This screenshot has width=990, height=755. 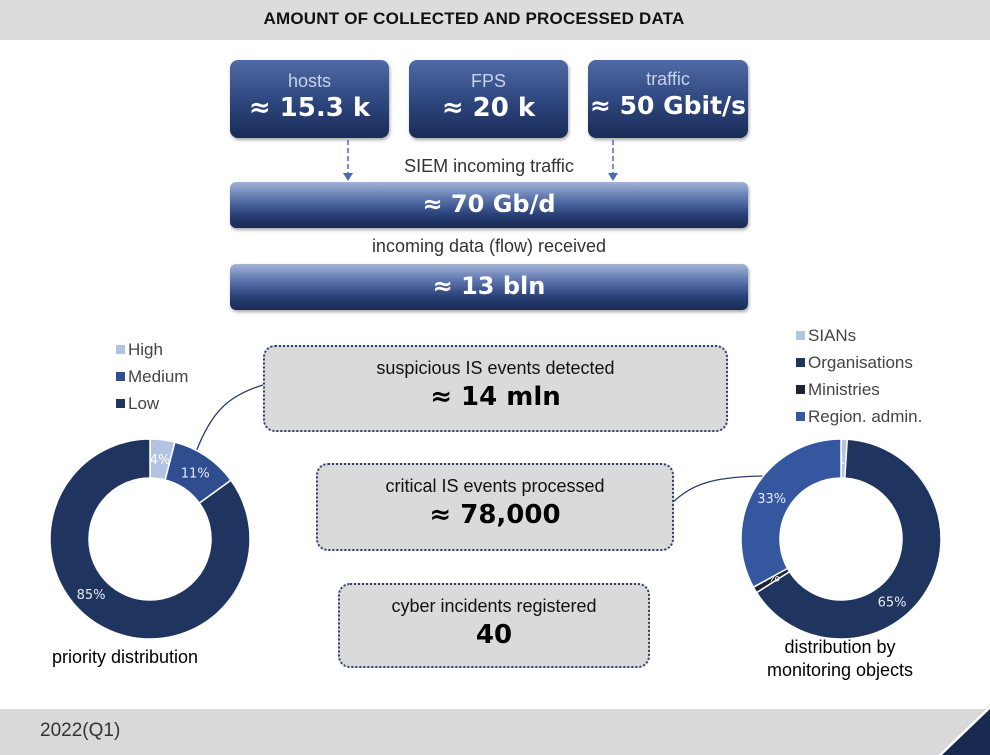 I want to click on corner-decoration, so click(x=964, y=730).